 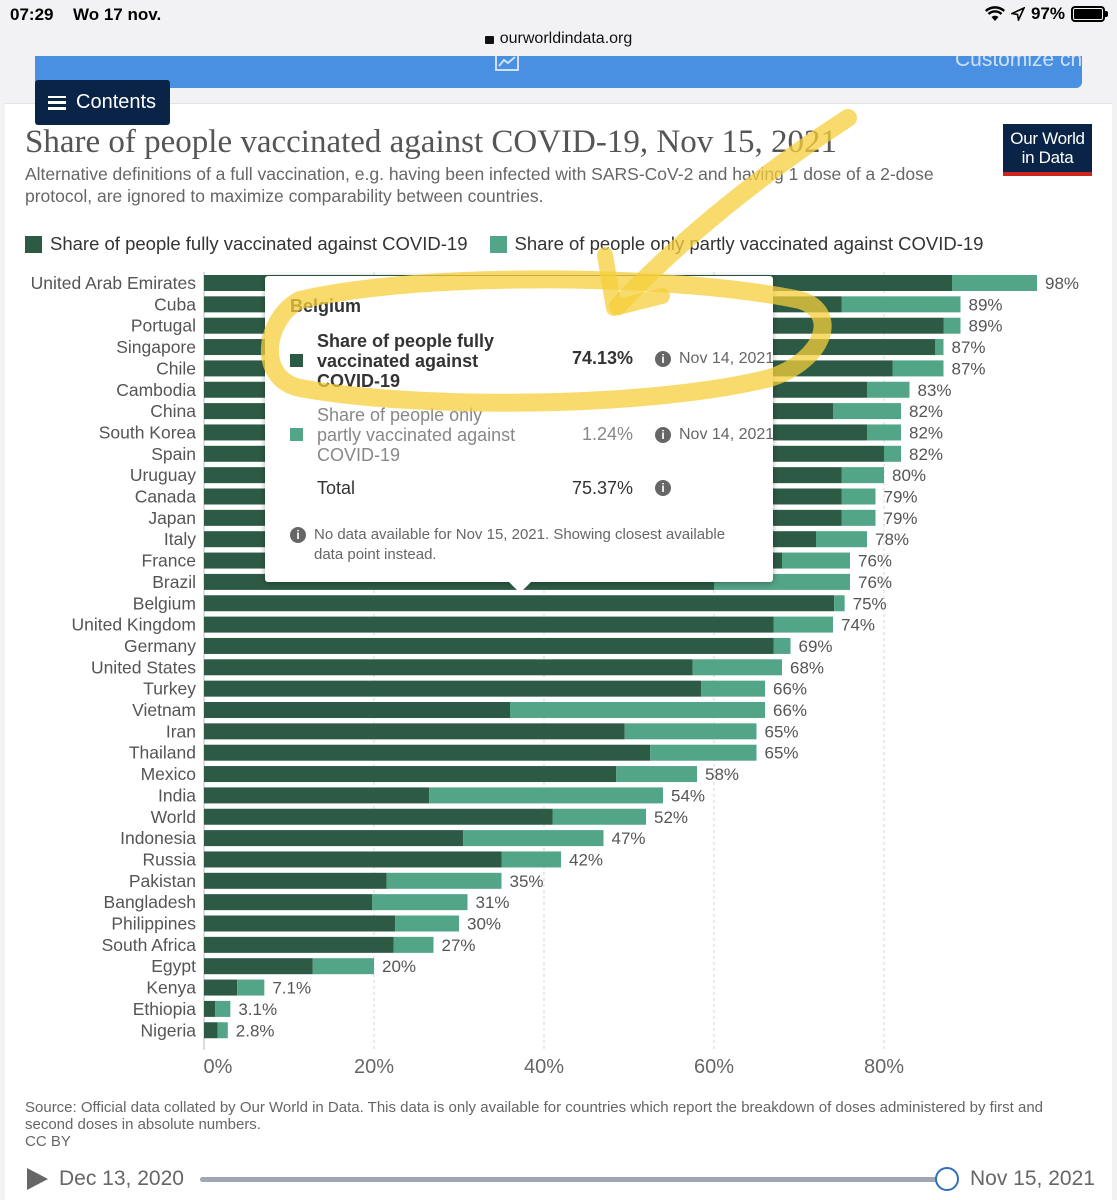 I want to click on total-value-label: 31%, so click(x=493, y=902).